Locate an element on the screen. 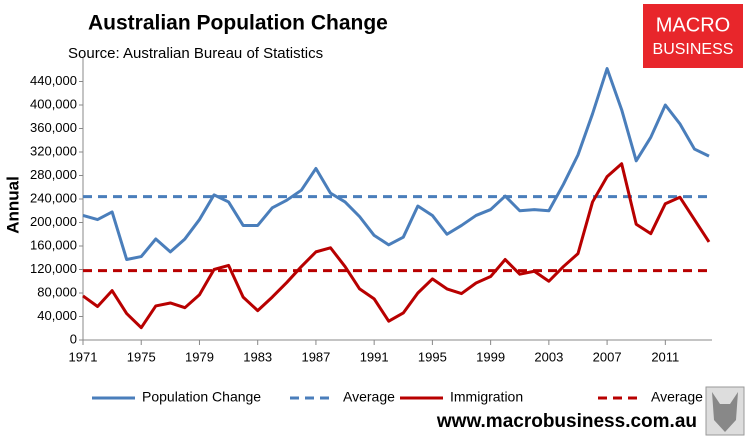 The width and height of the screenshot is (749, 441). y-axis-label: Annual is located at coordinates (12, 205).